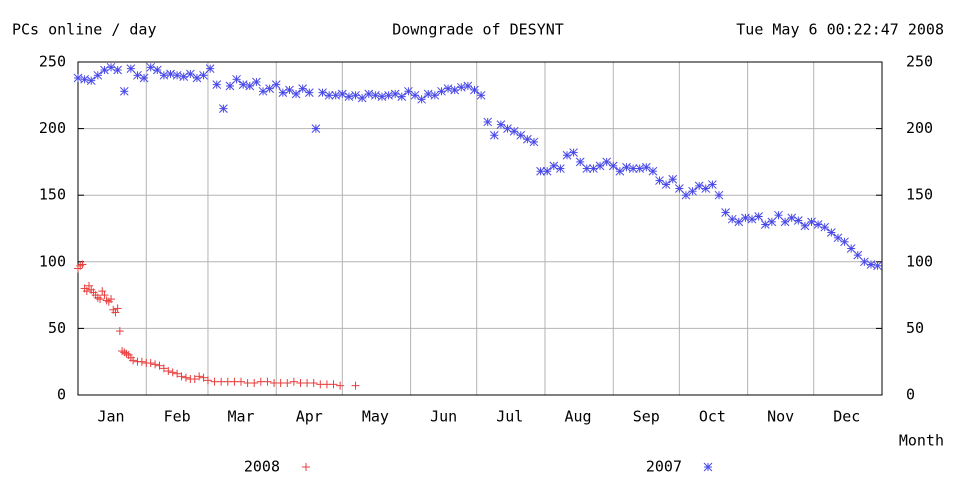 The image size is (960, 480). What do you see at coordinates (919, 195) in the screenshot?
I see `y2-tick-label: 150` at bounding box center [919, 195].